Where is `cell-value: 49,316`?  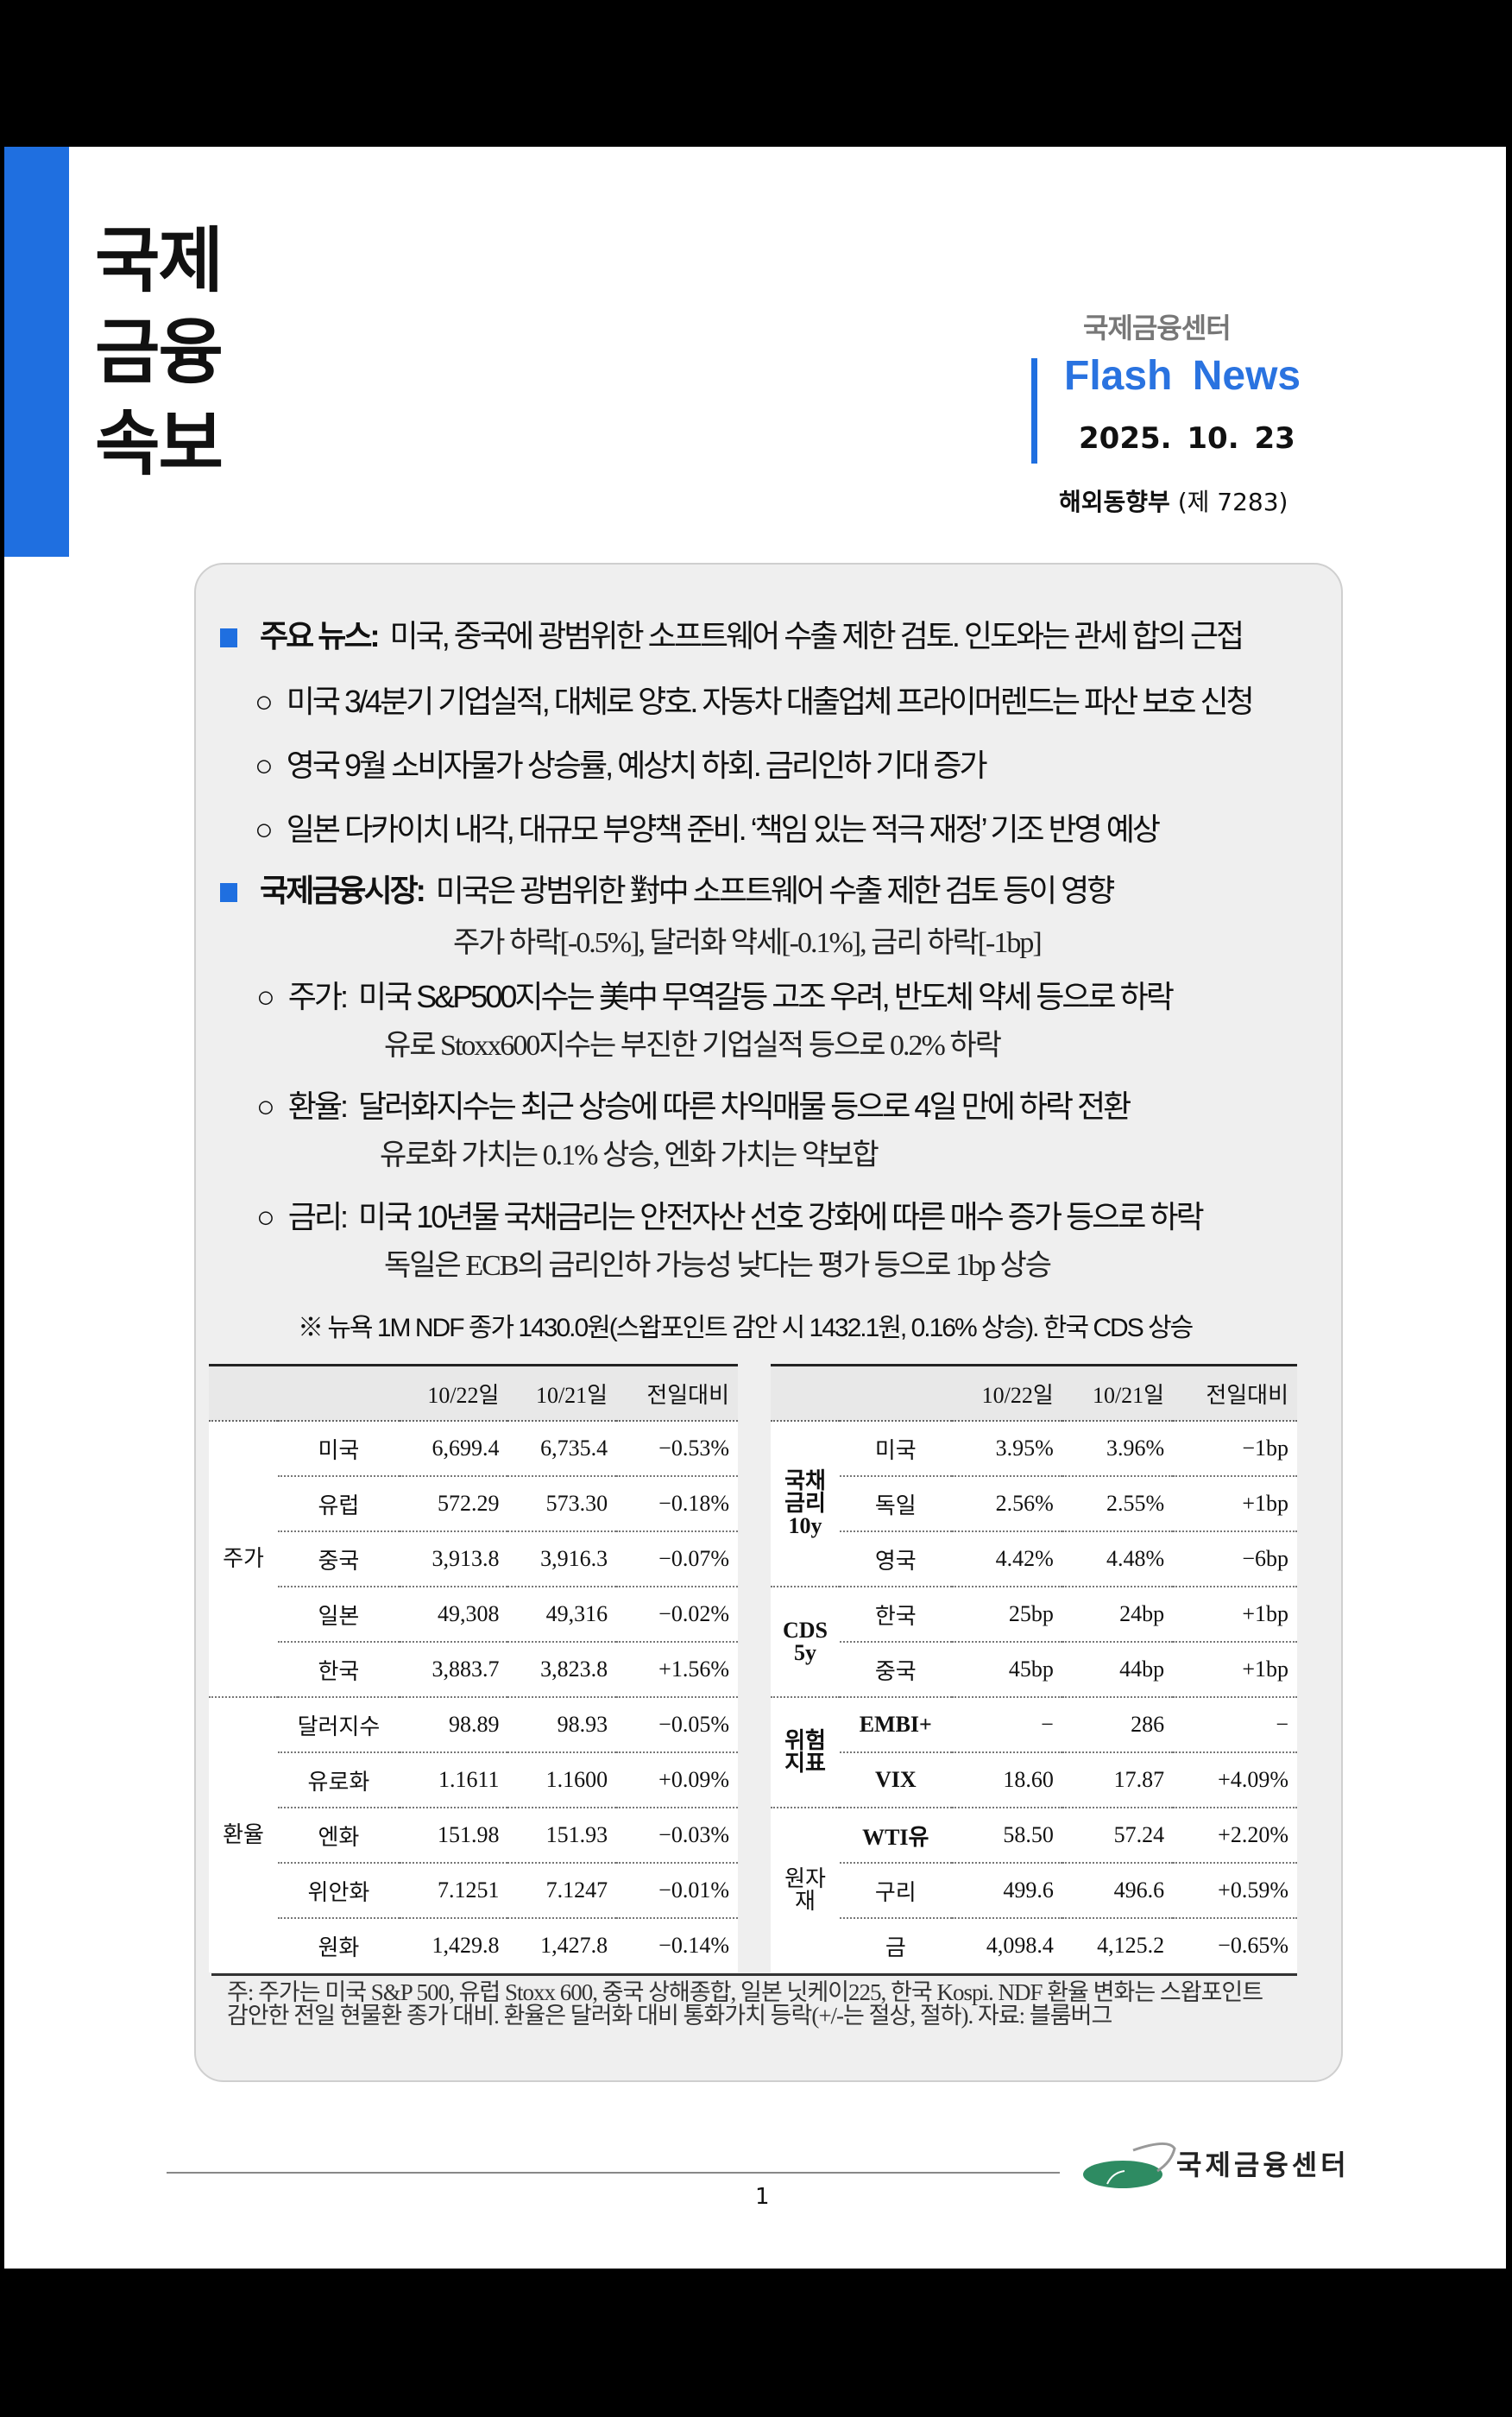
cell-value: 49,316 is located at coordinates (562, 1615).